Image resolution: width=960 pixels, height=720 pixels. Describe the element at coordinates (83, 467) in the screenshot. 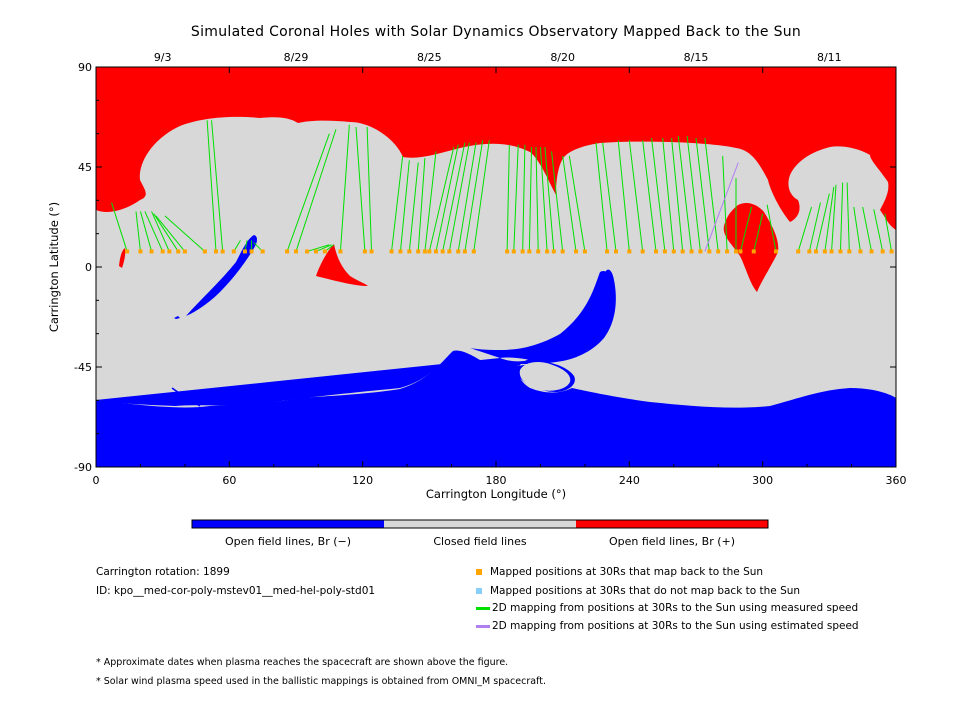

I see `y-tick-label: -90` at that location.